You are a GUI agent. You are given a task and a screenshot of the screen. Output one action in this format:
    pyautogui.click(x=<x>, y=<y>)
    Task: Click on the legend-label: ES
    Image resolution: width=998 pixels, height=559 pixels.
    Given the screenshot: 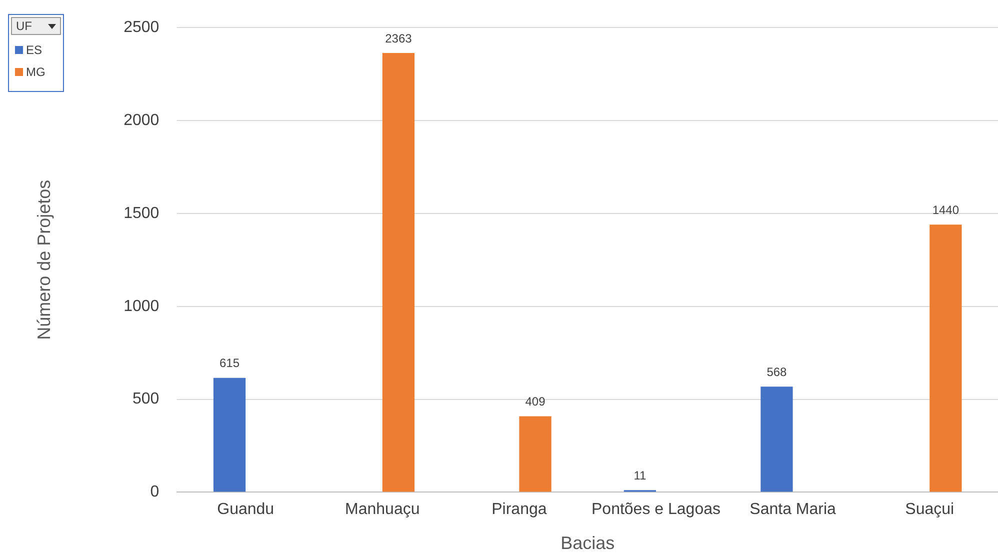 What is the action you would take?
    pyautogui.click(x=34, y=50)
    